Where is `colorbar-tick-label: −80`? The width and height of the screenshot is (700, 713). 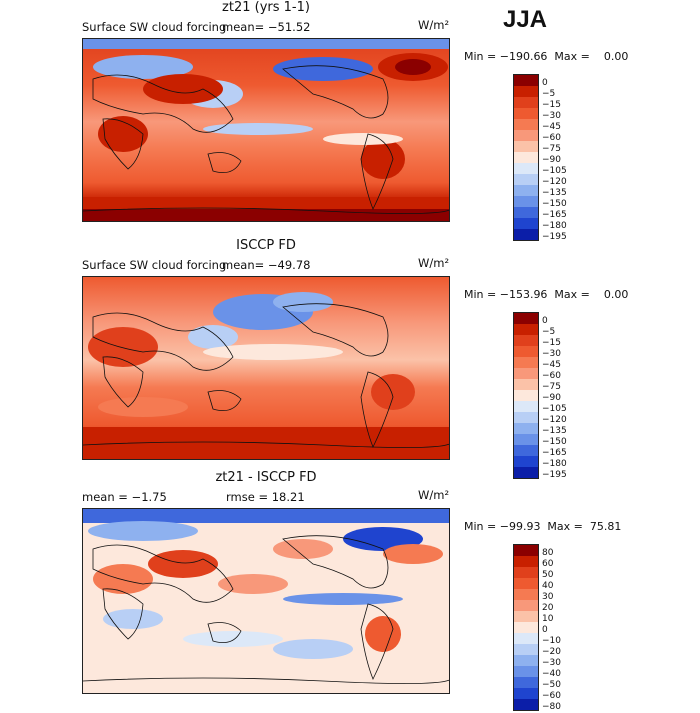 colorbar-tick-label: −80 is located at coordinates (551, 707).